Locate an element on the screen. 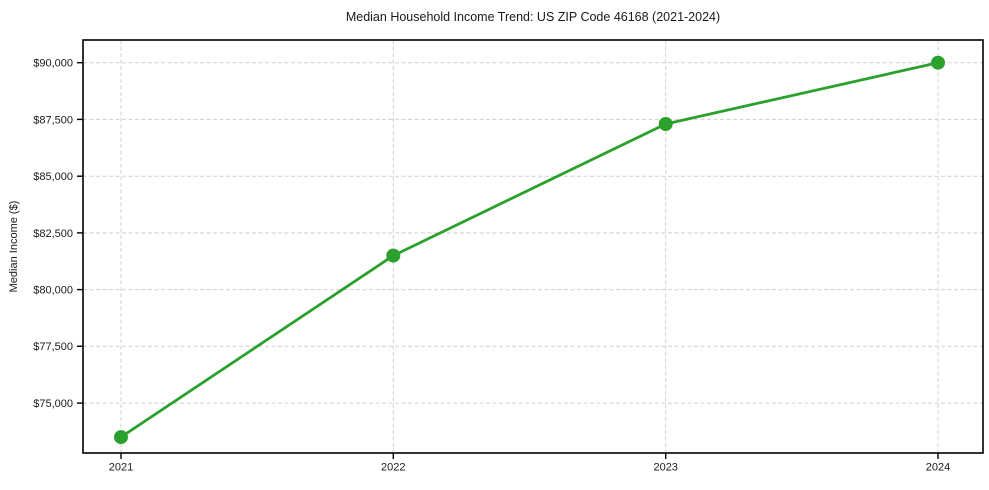 Image resolution: width=989 pixels, height=490 pixels. y-tick-label: $82,500 is located at coordinates (53, 234).